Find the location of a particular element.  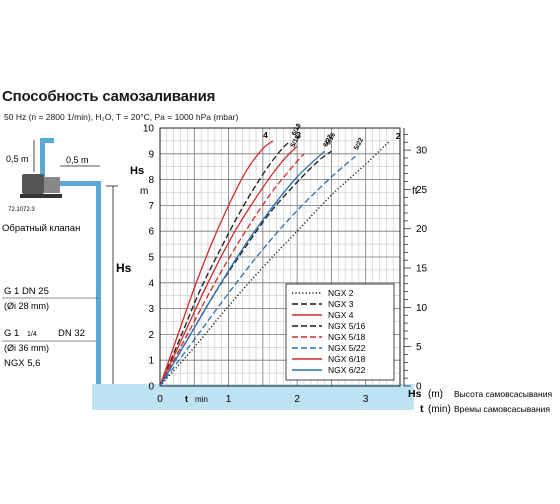

connection-2-frac: 1/4 is located at coordinates (32, 334).